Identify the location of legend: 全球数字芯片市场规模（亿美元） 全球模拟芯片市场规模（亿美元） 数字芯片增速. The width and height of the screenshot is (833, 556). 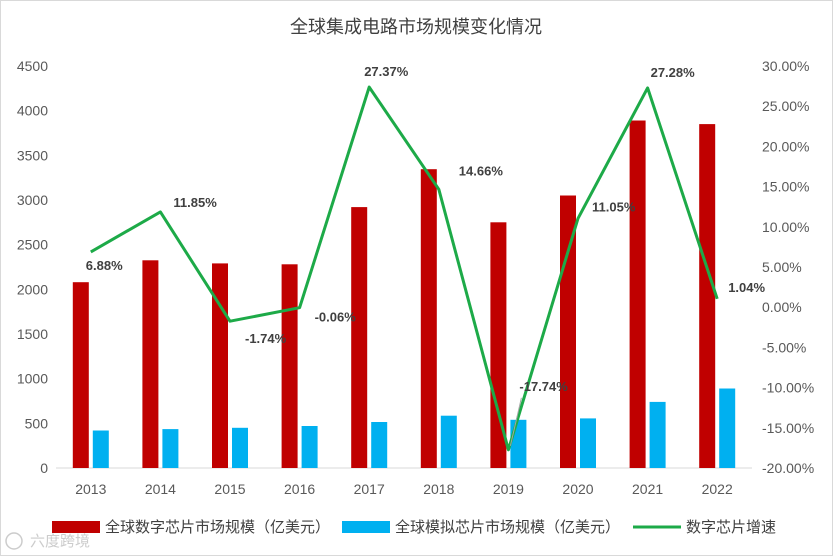
(414, 527).